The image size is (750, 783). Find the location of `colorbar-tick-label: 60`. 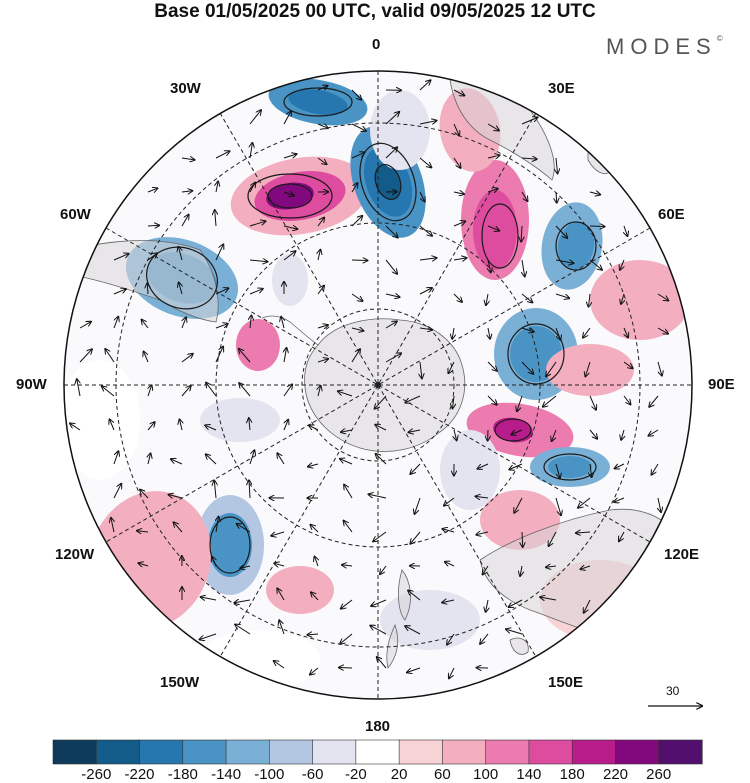

colorbar-tick-label: 60 is located at coordinates (442, 774).